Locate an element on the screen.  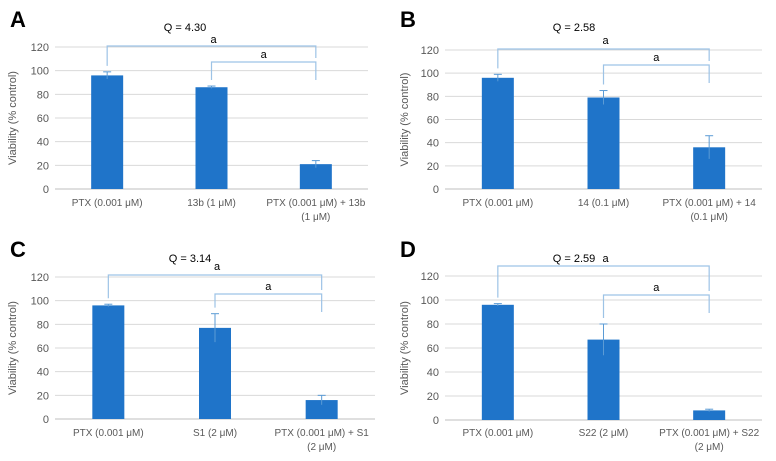
x-category-label: PTX (0.001 μM) + S1 is located at coordinates (321, 433).